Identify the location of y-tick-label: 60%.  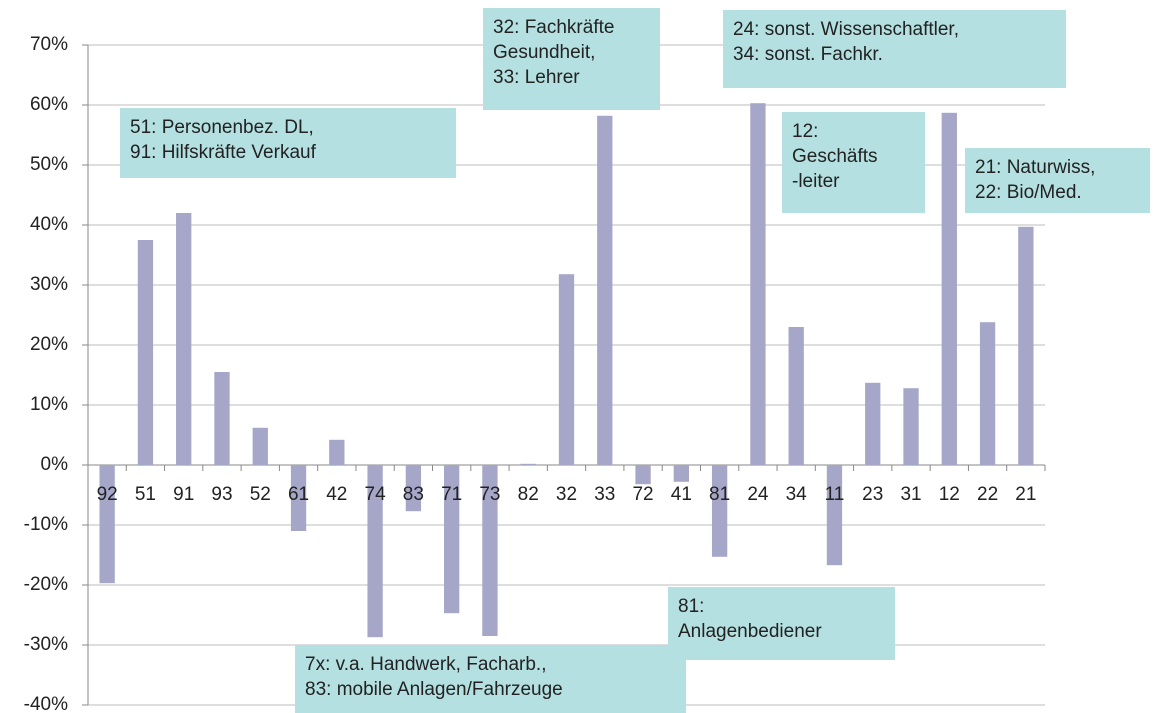
(49, 104).